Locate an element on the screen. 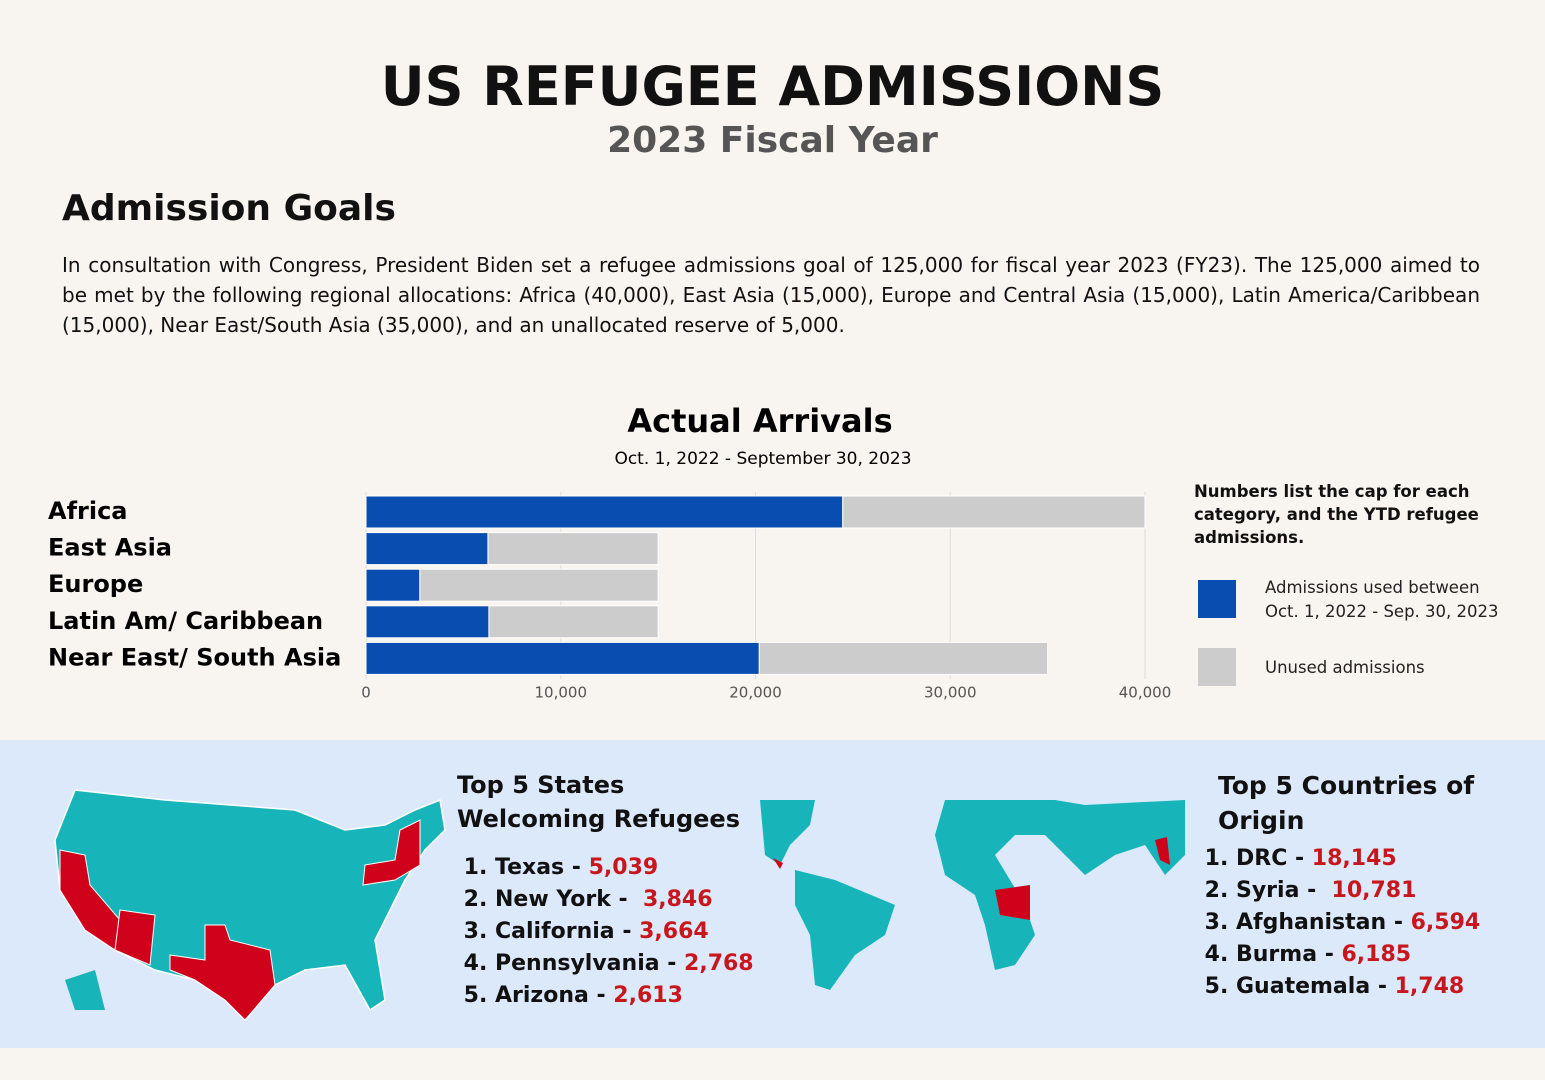 The width and height of the screenshot is (1545, 1080). item-name: Texas - is located at coordinates (542, 867).